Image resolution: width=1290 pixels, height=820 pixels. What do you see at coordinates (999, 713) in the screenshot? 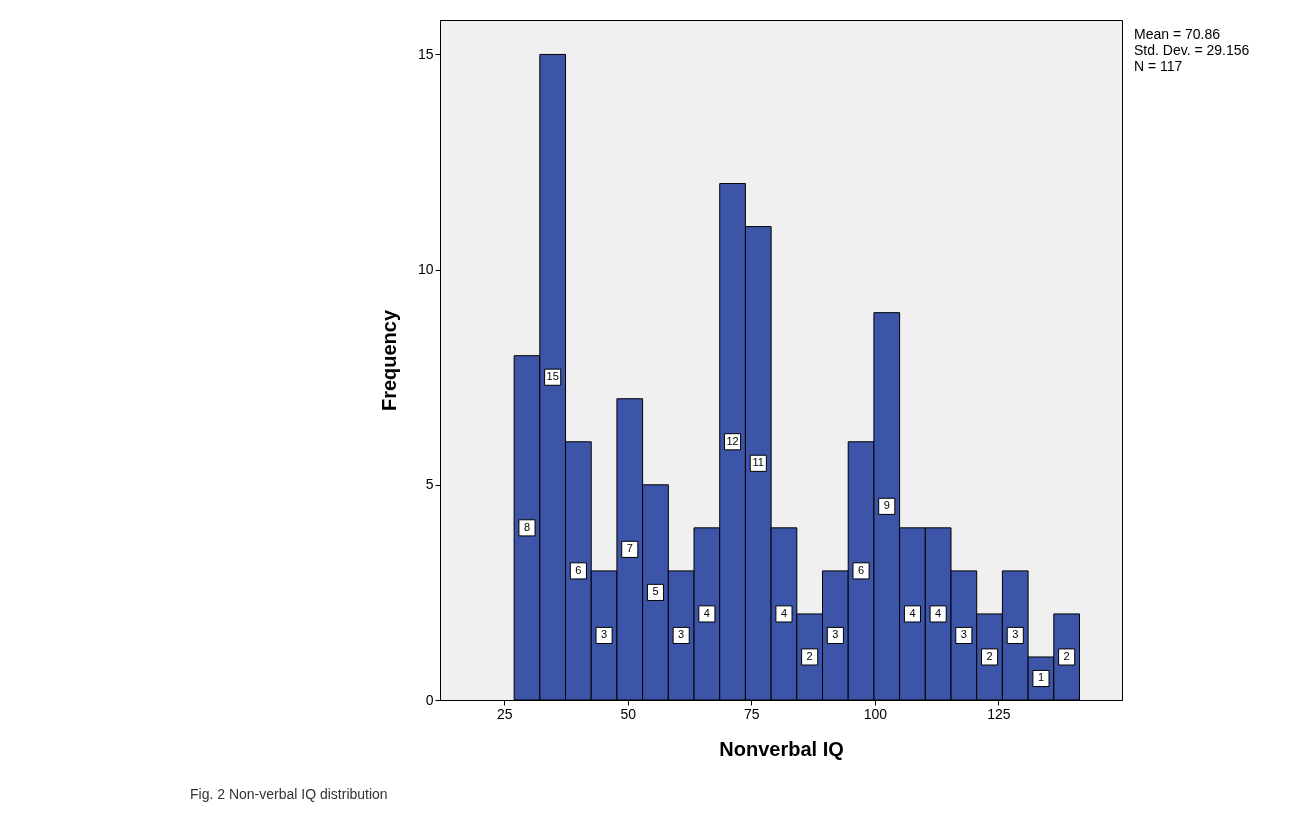
I see `x-tick-label: 125` at bounding box center [999, 713].